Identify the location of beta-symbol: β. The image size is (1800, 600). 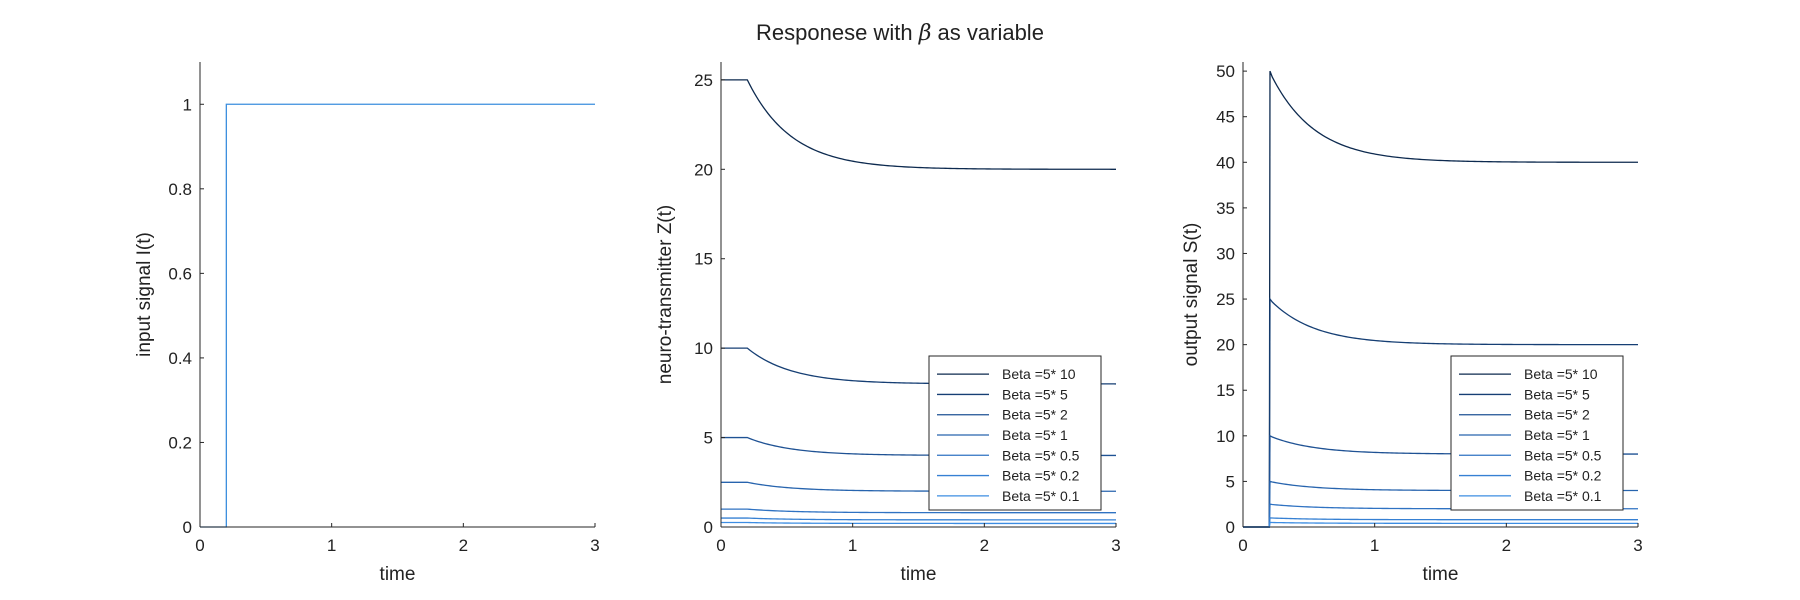
(925, 33).